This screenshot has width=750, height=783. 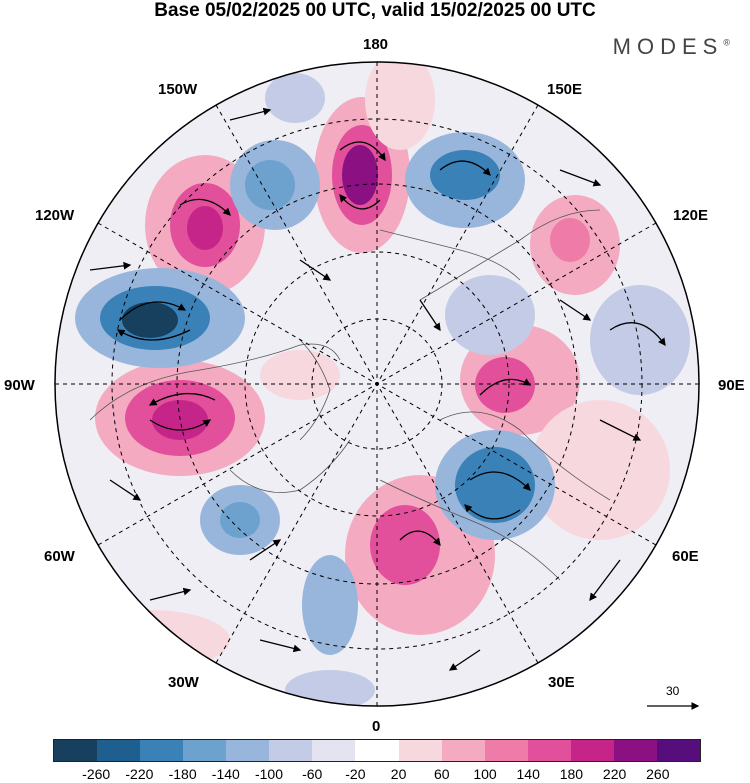 What do you see at coordinates (398, 774) in the screenshot?
I see `colorbar-tick-label: 20` at bounding box center [398, 774].